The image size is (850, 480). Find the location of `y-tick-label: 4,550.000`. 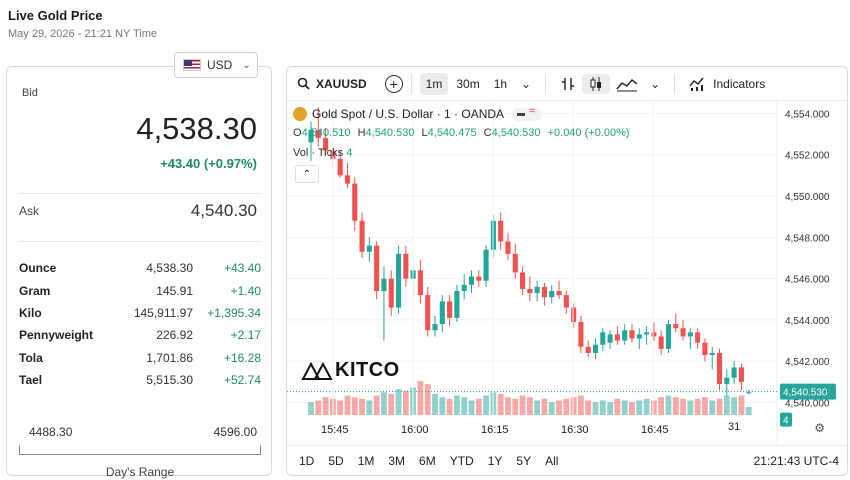

y-tick-label: 4,550.000 is located at coordinates (807, 197).